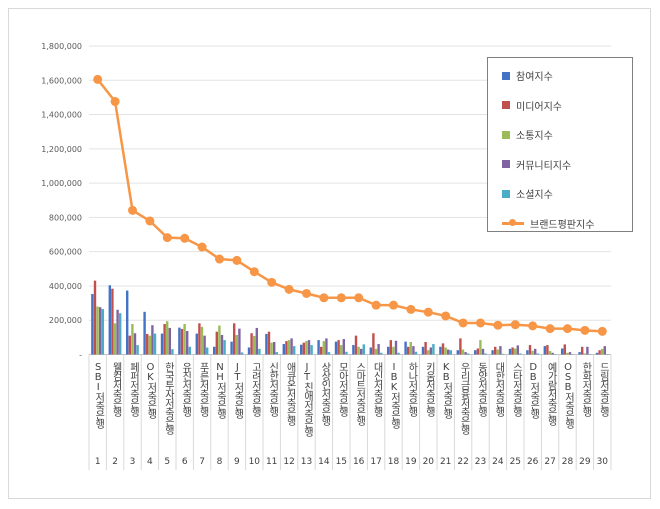 Image resolution: width=660 pixels, height=509 pixels. I want to click on category-label: JT친애저축은행, so click(307, 399).